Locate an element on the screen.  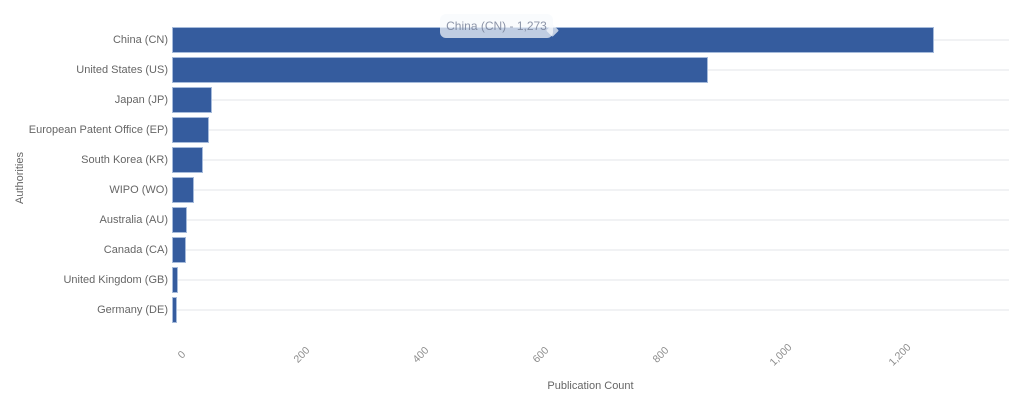
x-tick-label: 200 is located at coordinates (302, 355).